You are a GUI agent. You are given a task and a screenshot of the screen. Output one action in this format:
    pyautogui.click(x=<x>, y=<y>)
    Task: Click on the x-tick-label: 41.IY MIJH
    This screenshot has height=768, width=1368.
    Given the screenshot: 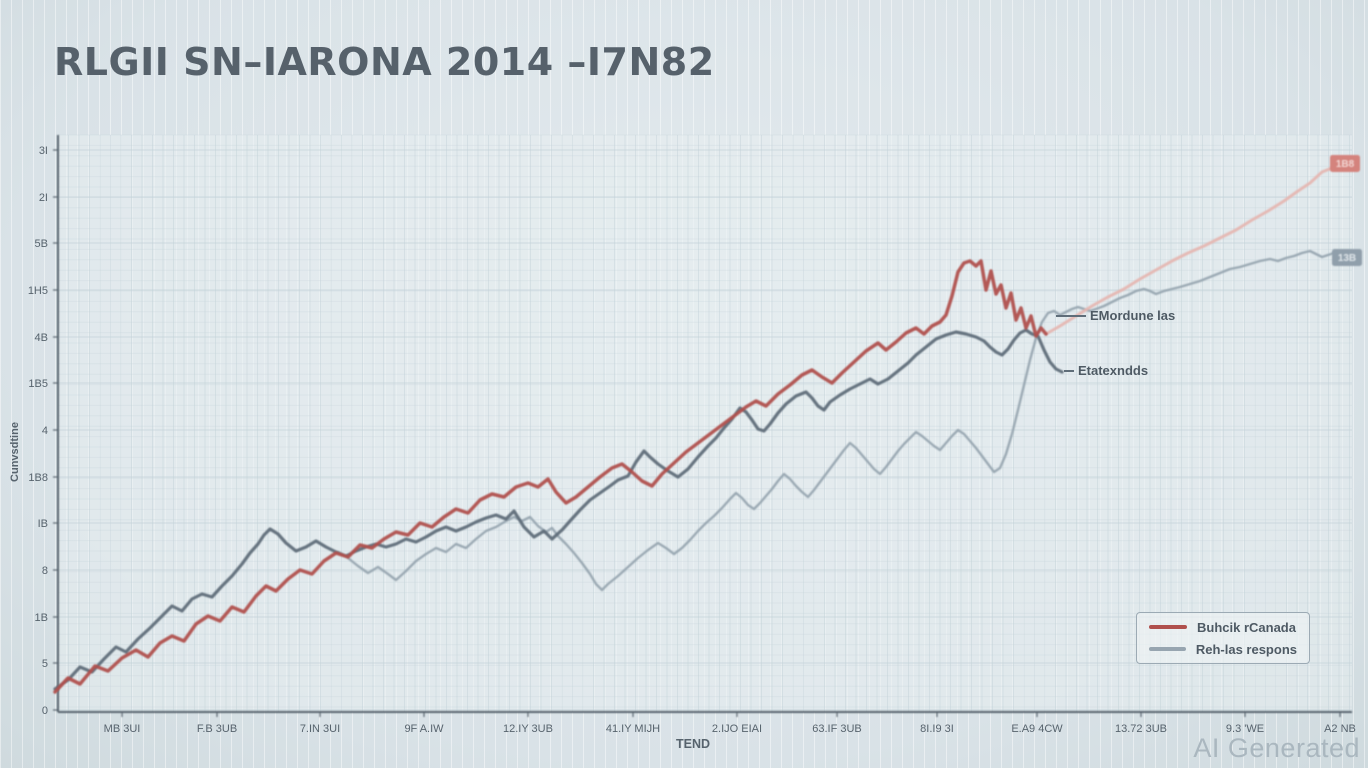 What is the action you would take?
    pyautogui.click(x=633, y=729)
    